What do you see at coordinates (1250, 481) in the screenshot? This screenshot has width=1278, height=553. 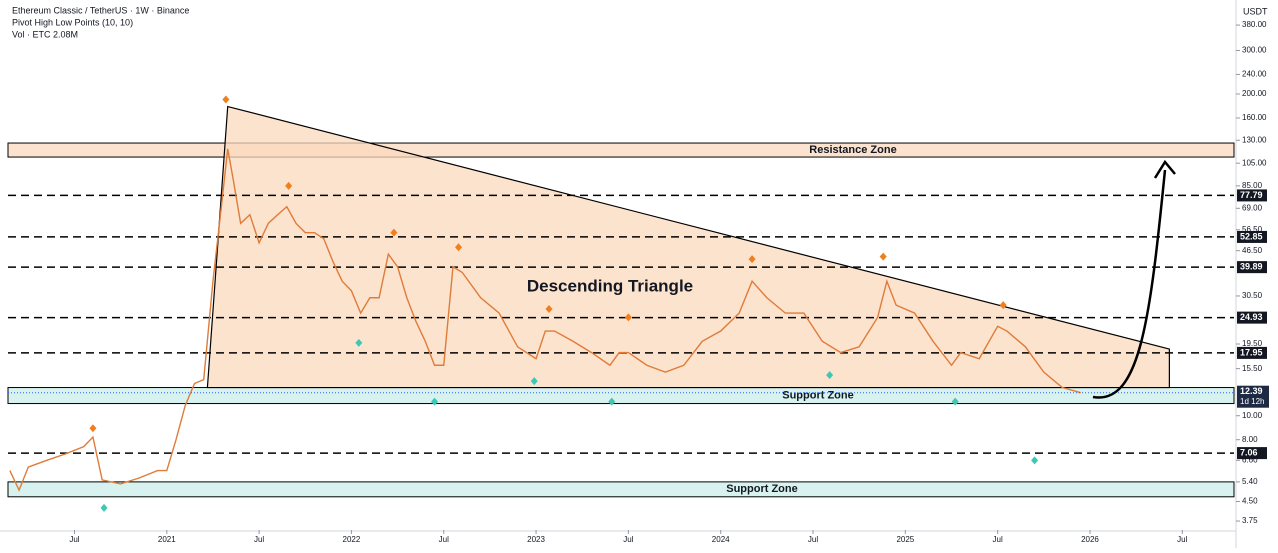 I see `y-tick-label: 5.40` at bounding box center [1250, 481].